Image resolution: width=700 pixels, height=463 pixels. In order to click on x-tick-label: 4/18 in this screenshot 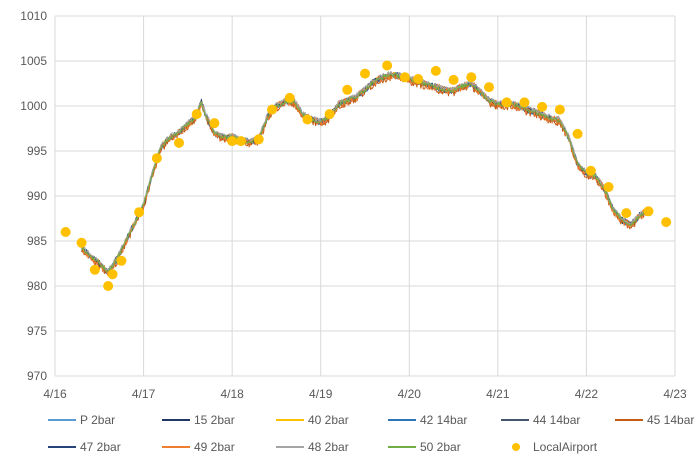, I will do `click(232, 394)`.